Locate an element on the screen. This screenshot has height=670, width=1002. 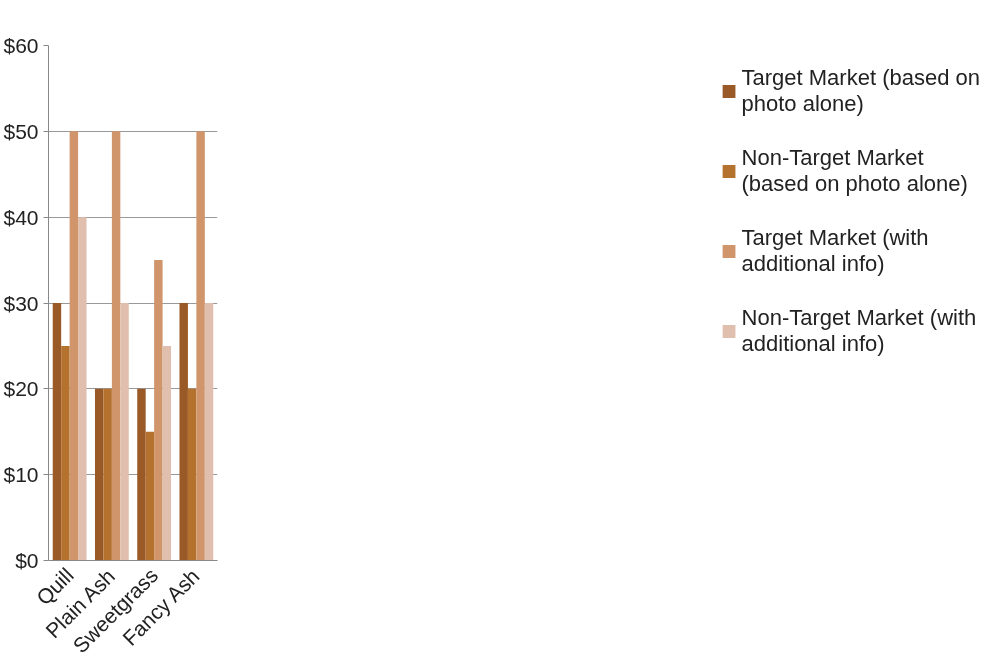
y-tick-label: $10 is located at coordinates (21, 475).